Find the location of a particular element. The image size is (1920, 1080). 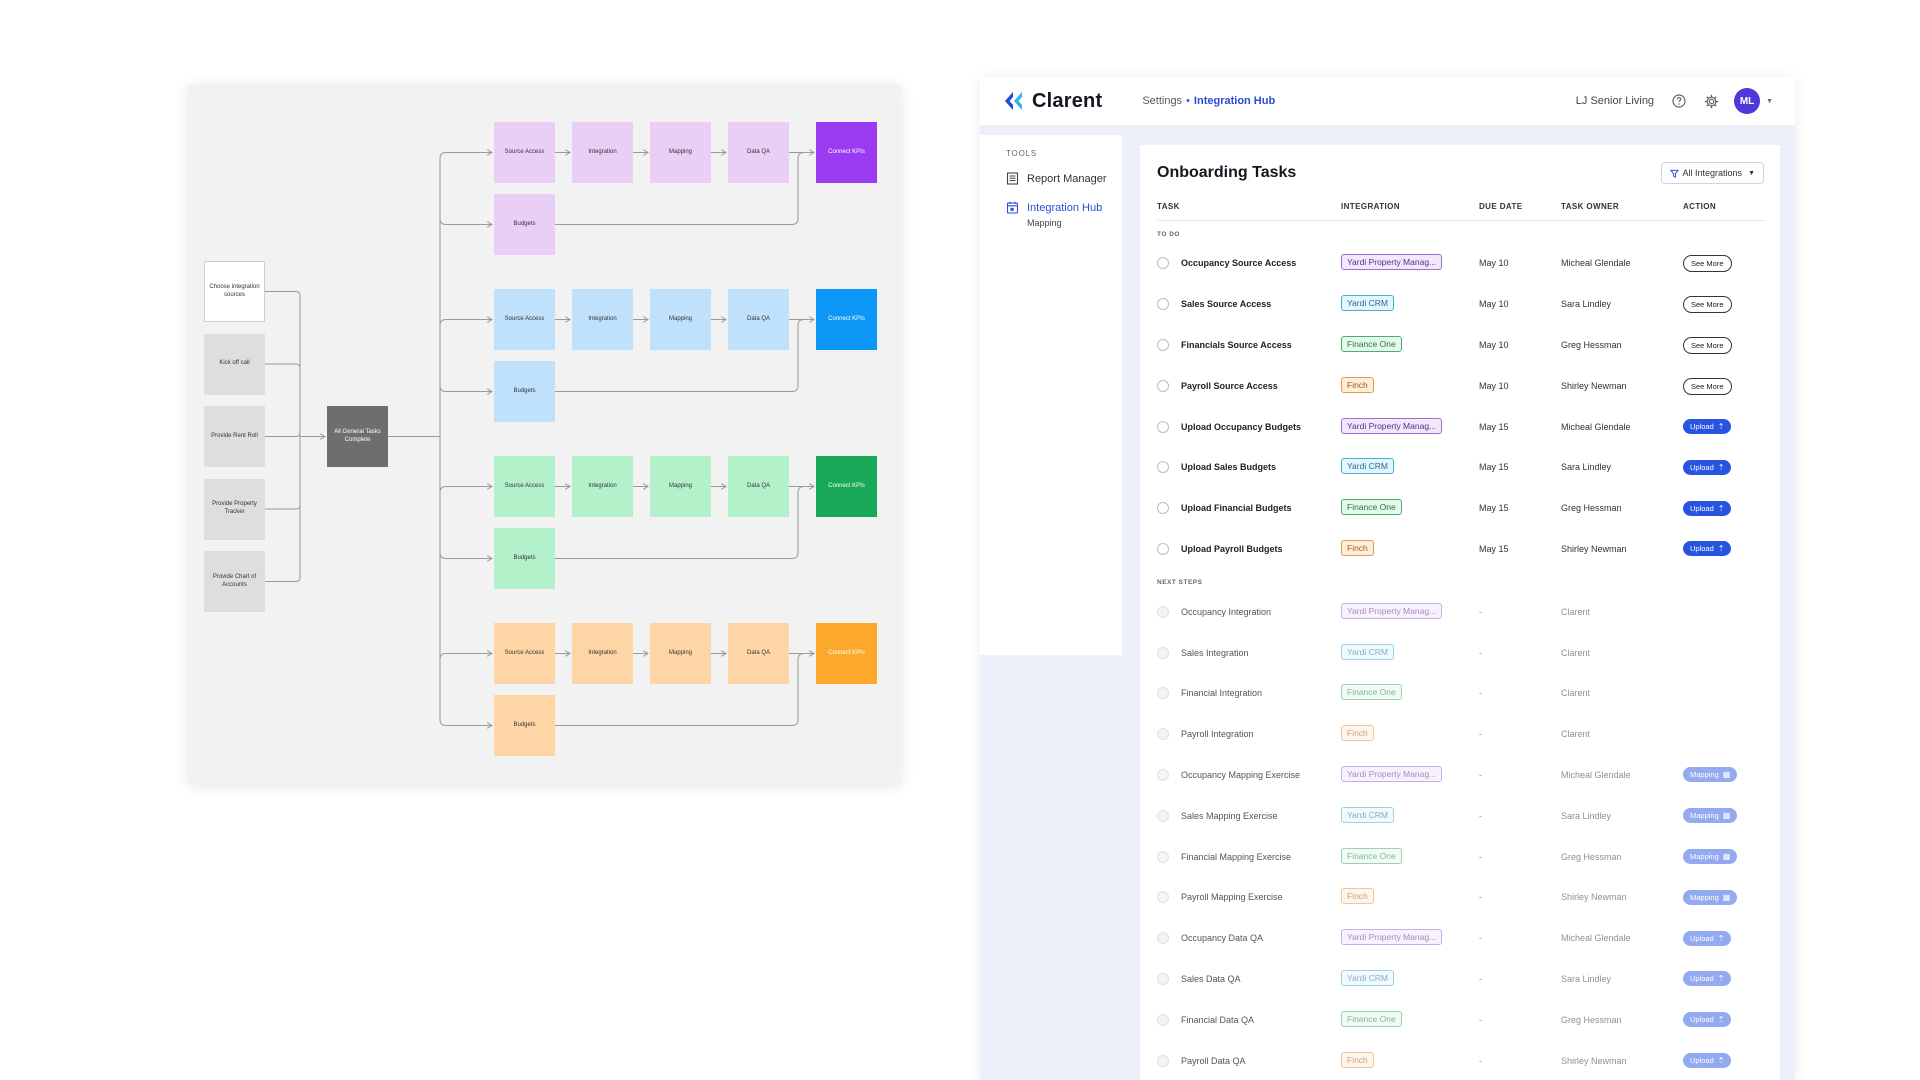

task-cell: Payroll Source Access is located at coordinates (1249, 385).